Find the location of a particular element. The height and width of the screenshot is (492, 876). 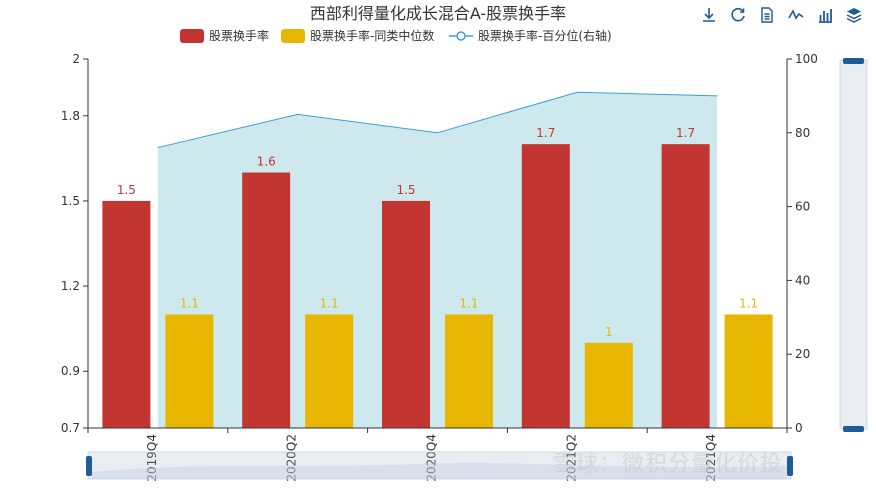

bar-turnover-2019Q4 is located at coordinates (126, 314).